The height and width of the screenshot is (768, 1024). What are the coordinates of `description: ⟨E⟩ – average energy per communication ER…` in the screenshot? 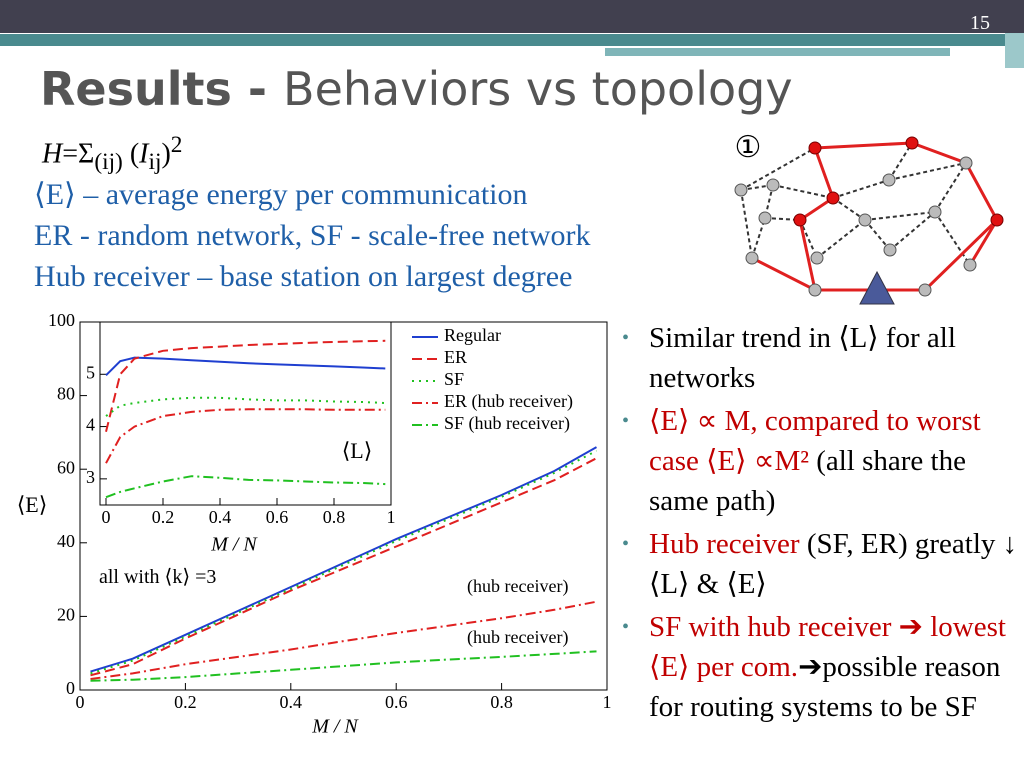 It's located at (312, 235).